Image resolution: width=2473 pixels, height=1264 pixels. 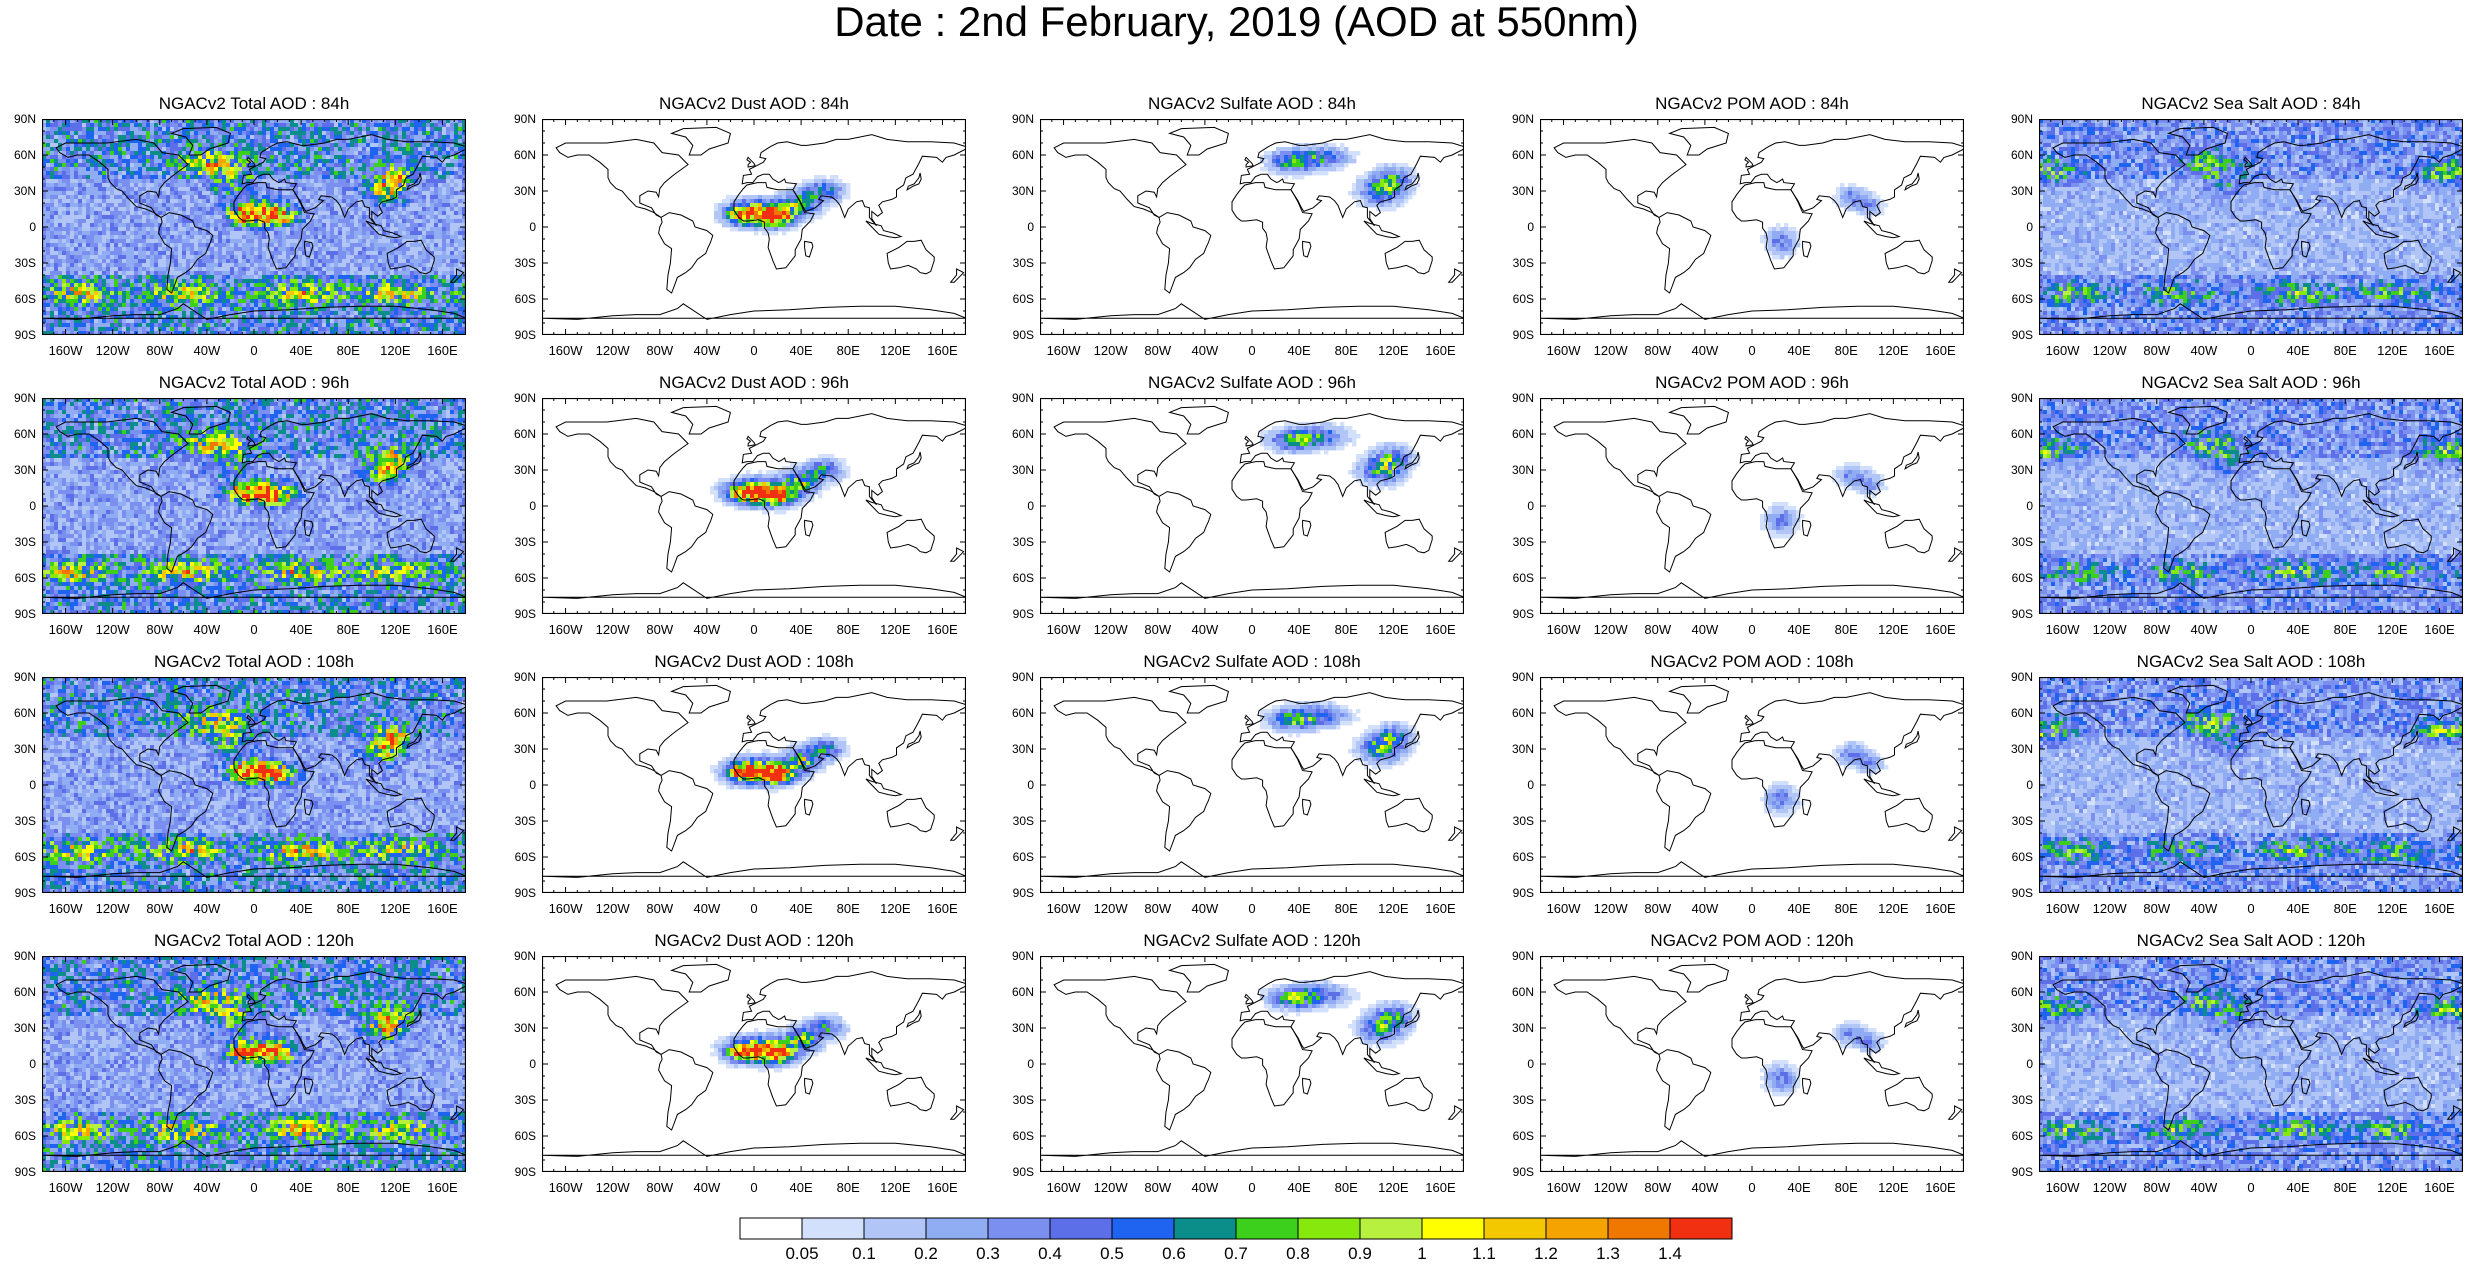 I want to click on coastline-greenland, so click(x=701, y=420).